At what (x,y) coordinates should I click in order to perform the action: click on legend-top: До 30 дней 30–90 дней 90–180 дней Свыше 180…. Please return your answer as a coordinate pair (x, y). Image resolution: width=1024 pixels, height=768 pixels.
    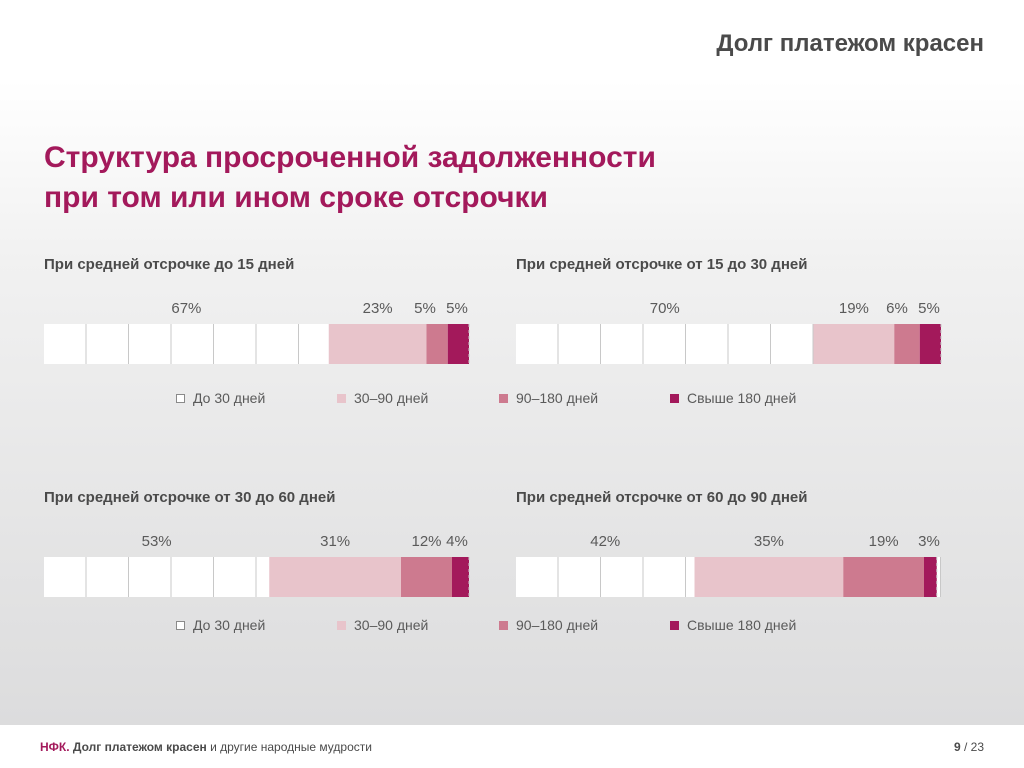
    Looking at the image, I should click on (512, 400).